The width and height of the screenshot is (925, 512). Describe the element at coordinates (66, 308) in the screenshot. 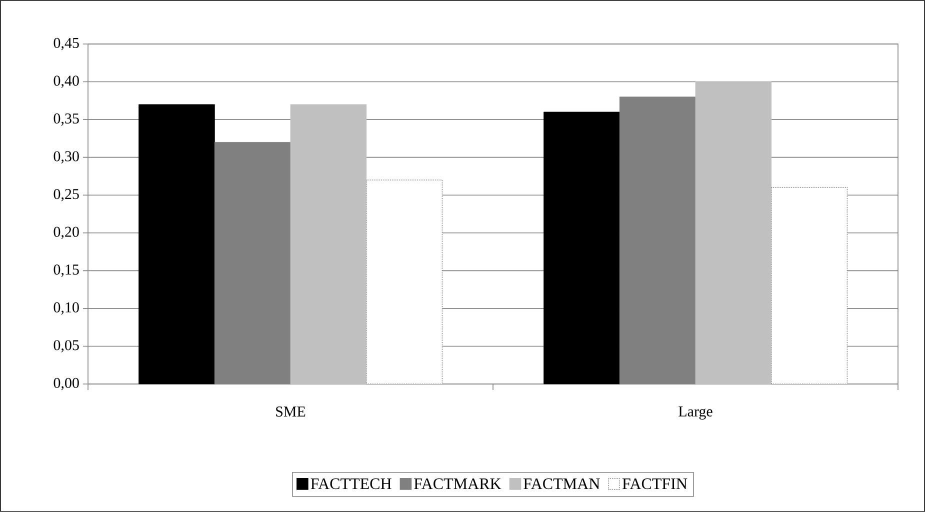

I see `y-tick-label: 0,10` at that location.